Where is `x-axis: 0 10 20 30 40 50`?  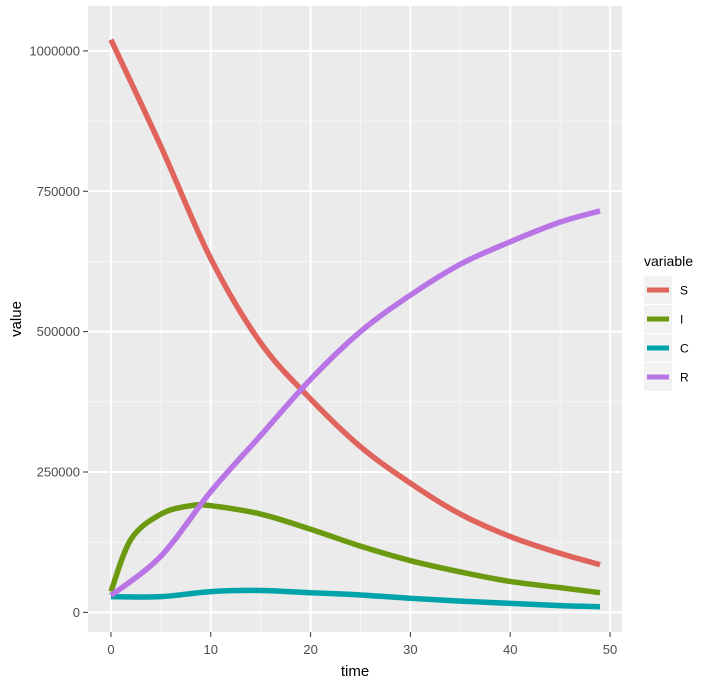
x-axis: 0 10 20 30 40 50 is located at coordinates (362, 644).